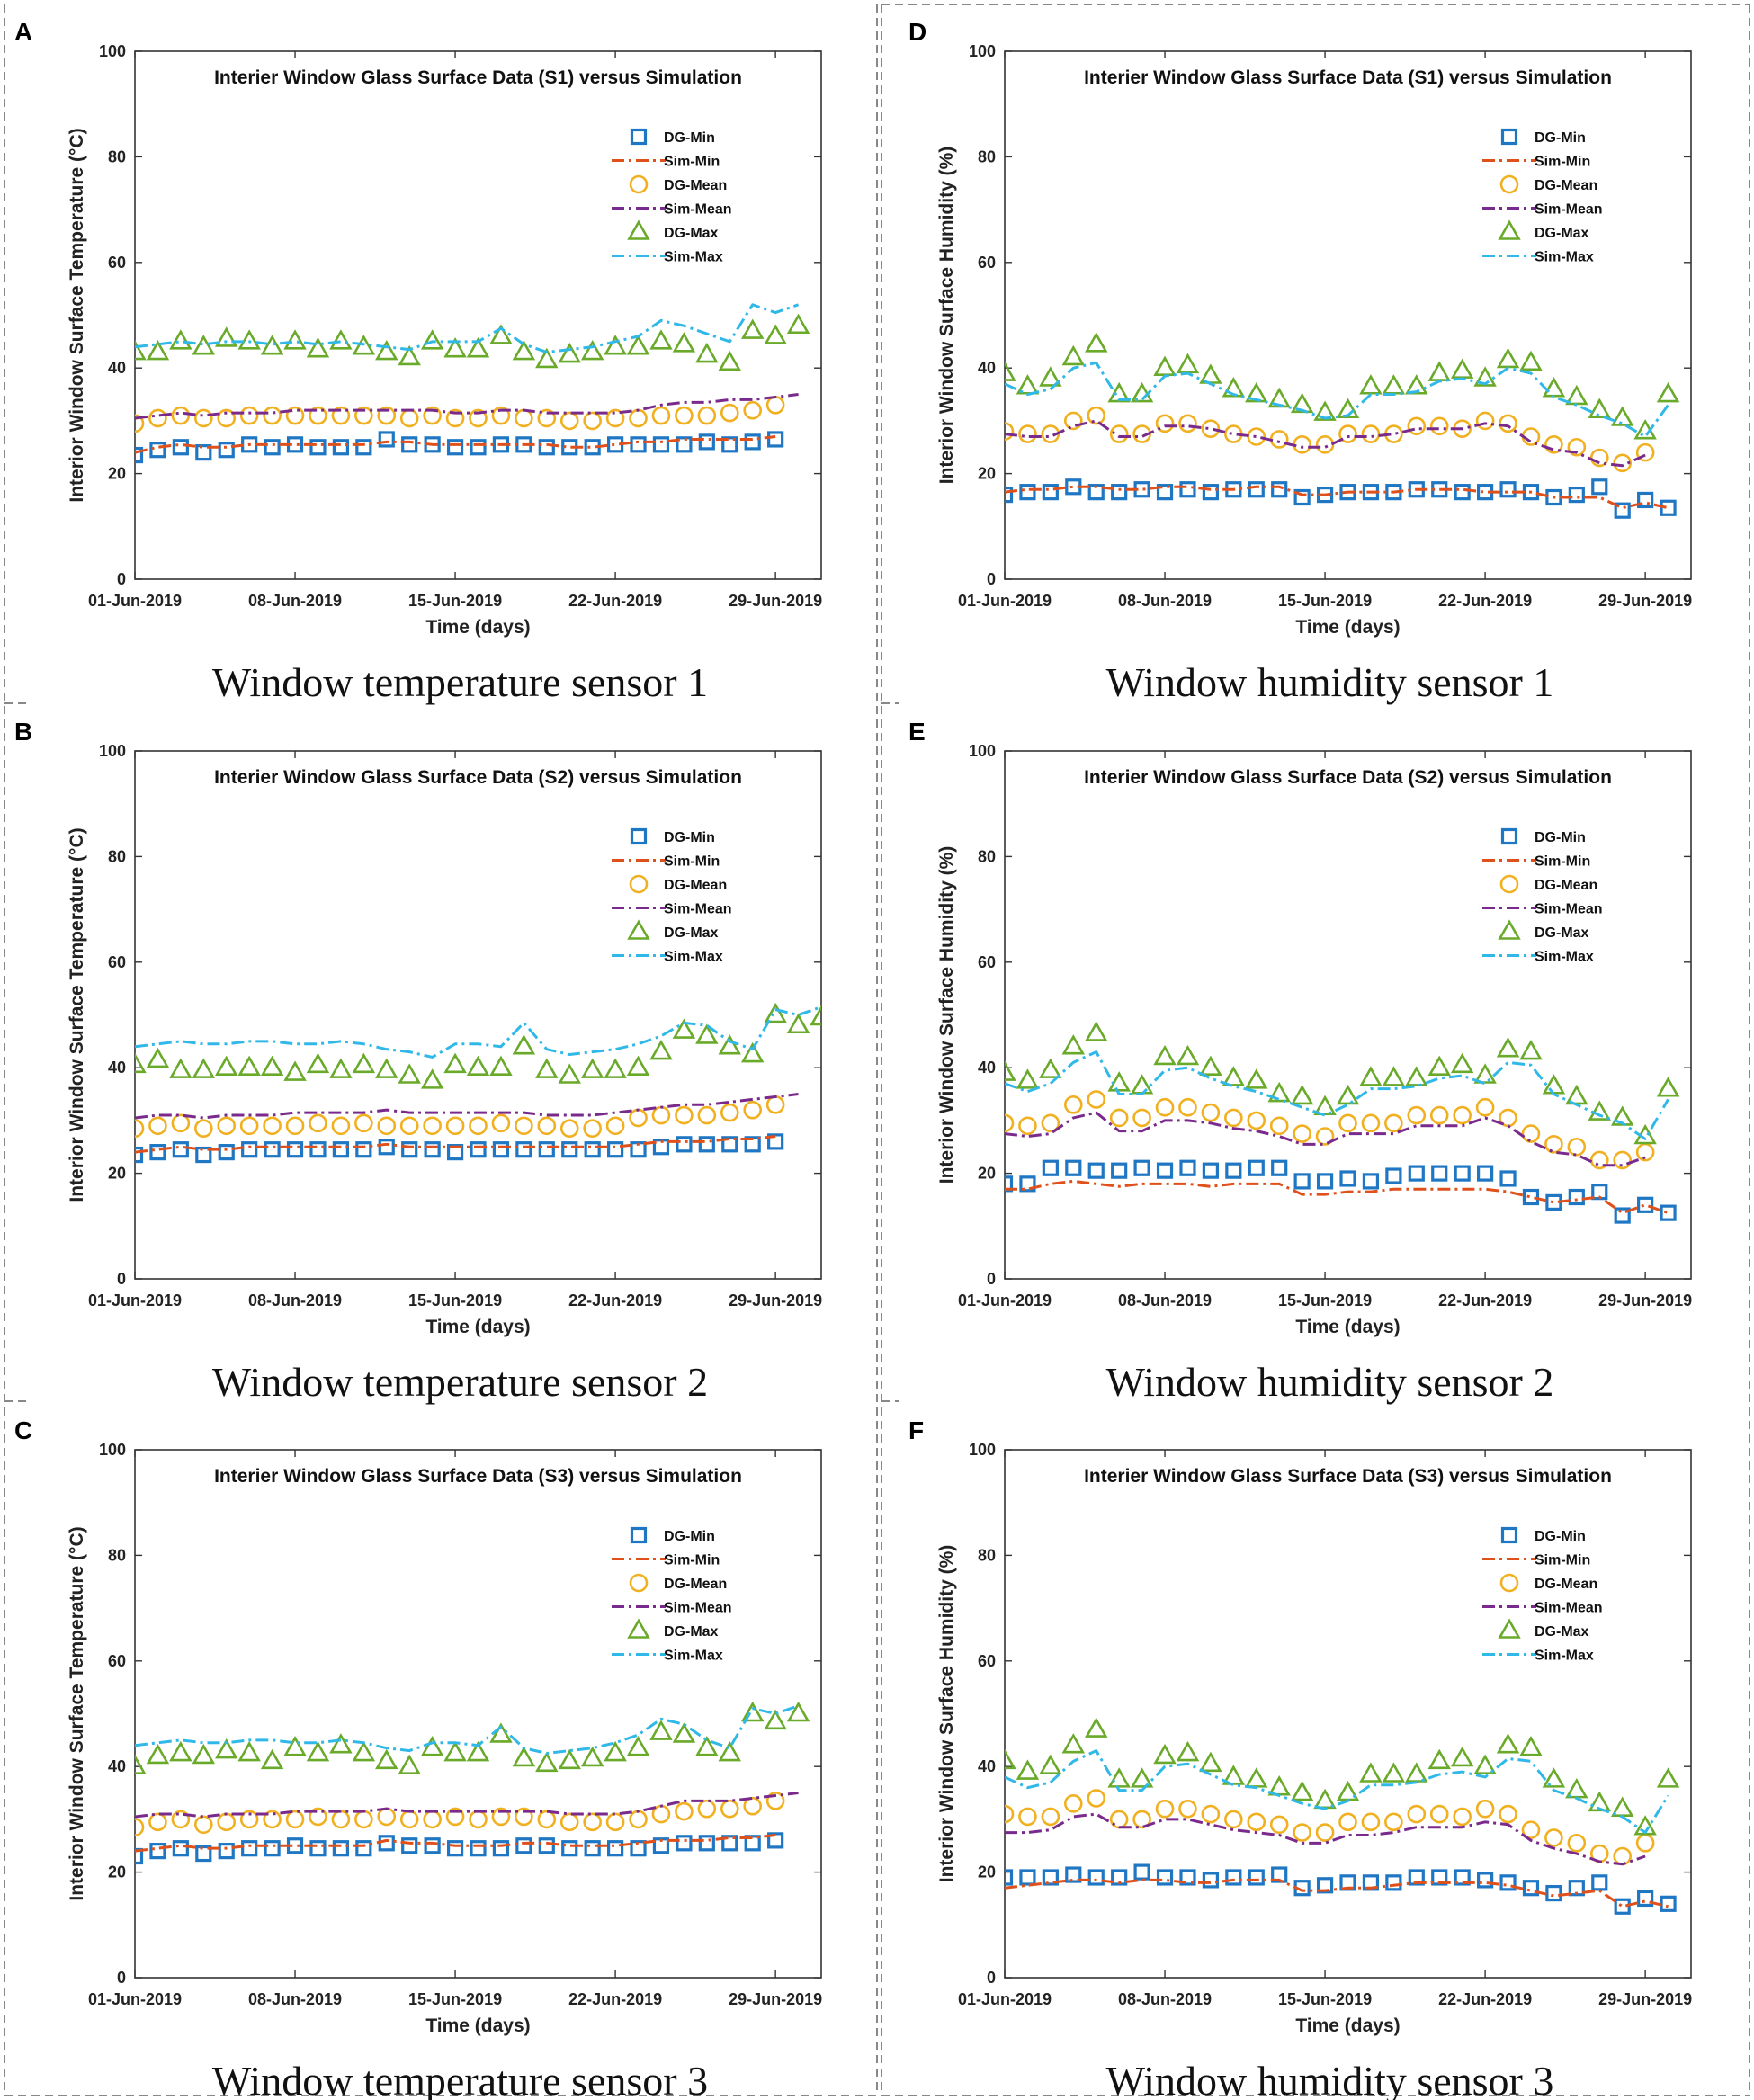  I want to click on panel-caption: Window temperature sensor 1, so click(460, 682).